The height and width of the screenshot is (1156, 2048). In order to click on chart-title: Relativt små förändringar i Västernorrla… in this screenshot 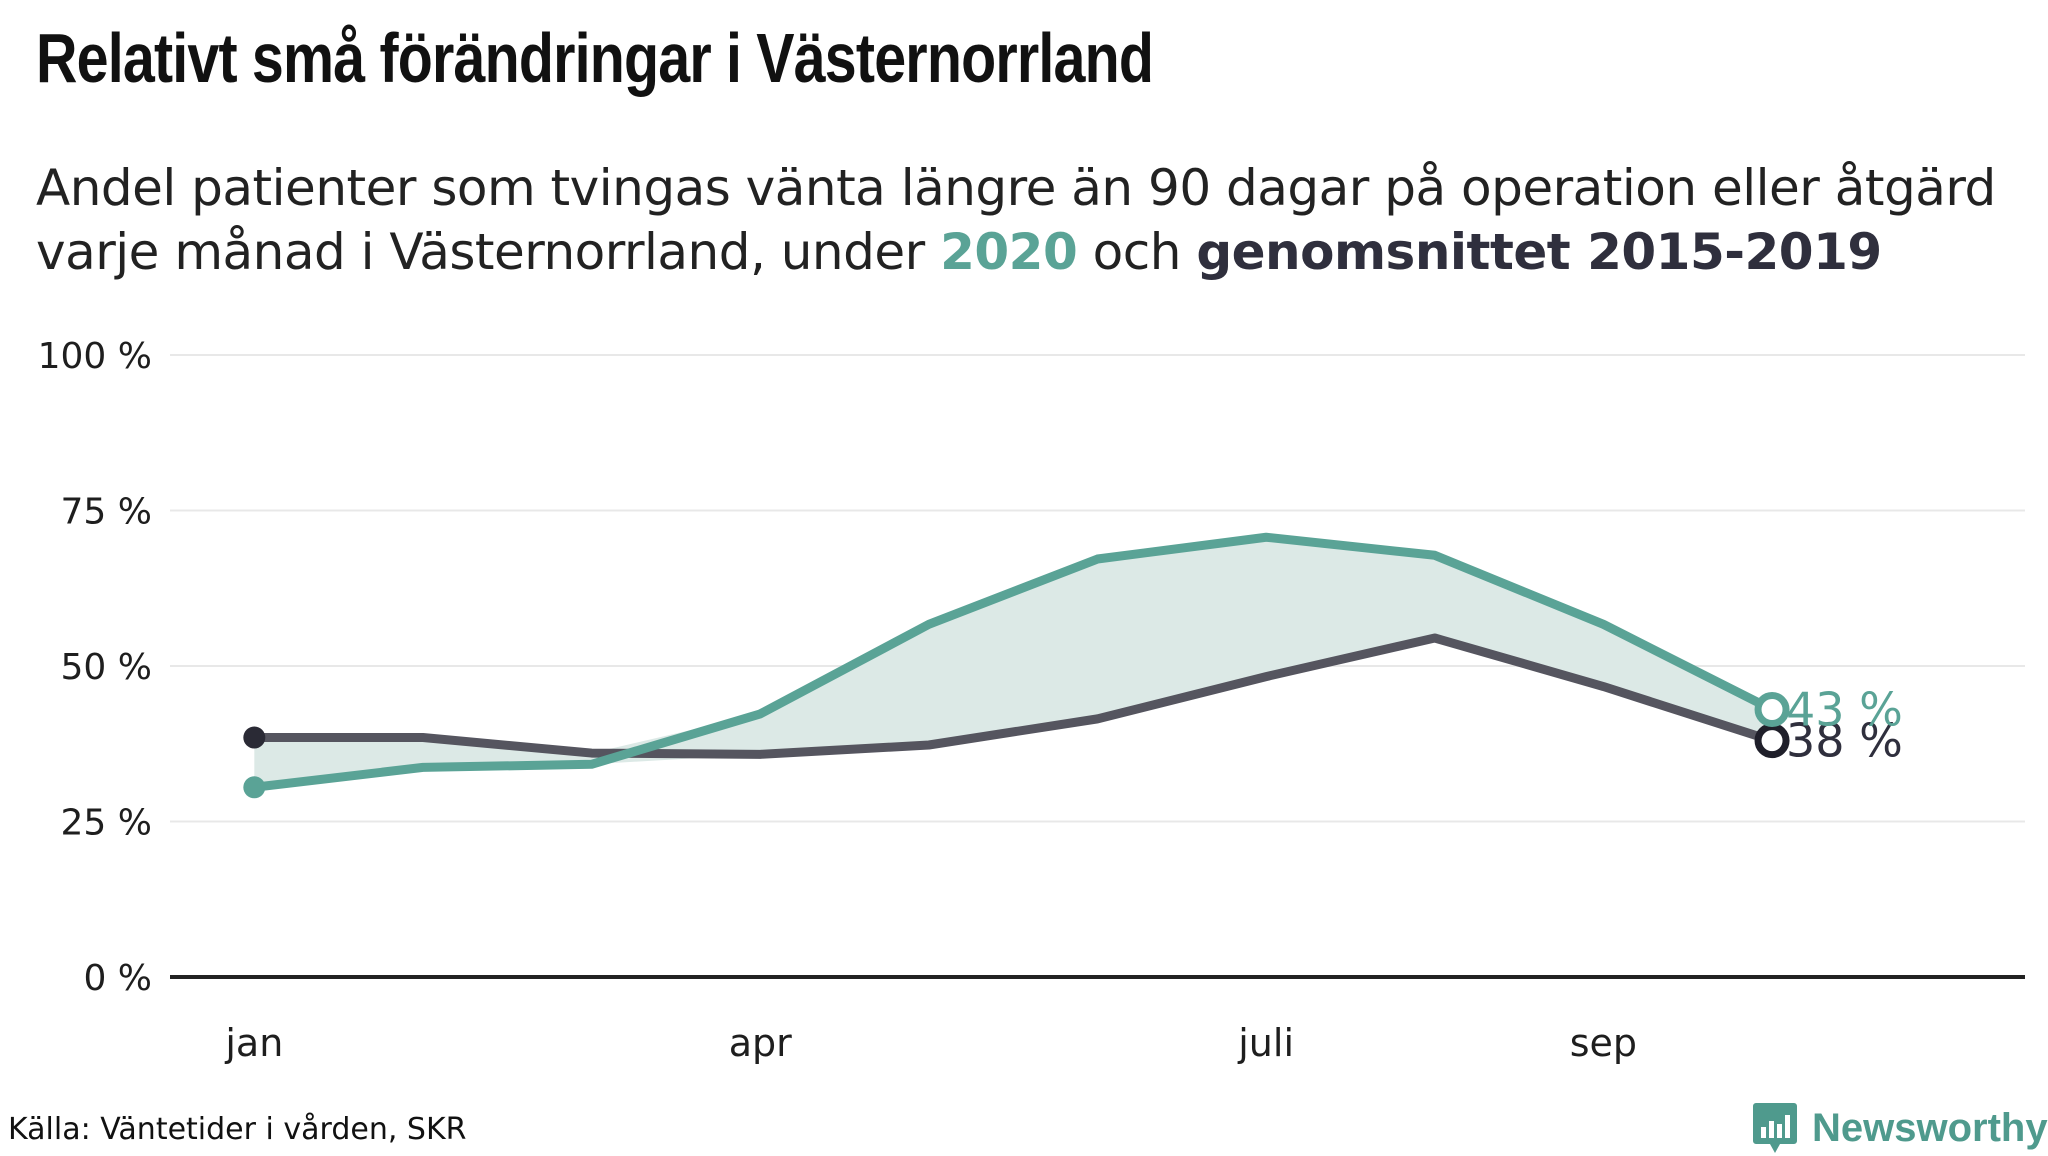, I will do `click(595, 58)`.